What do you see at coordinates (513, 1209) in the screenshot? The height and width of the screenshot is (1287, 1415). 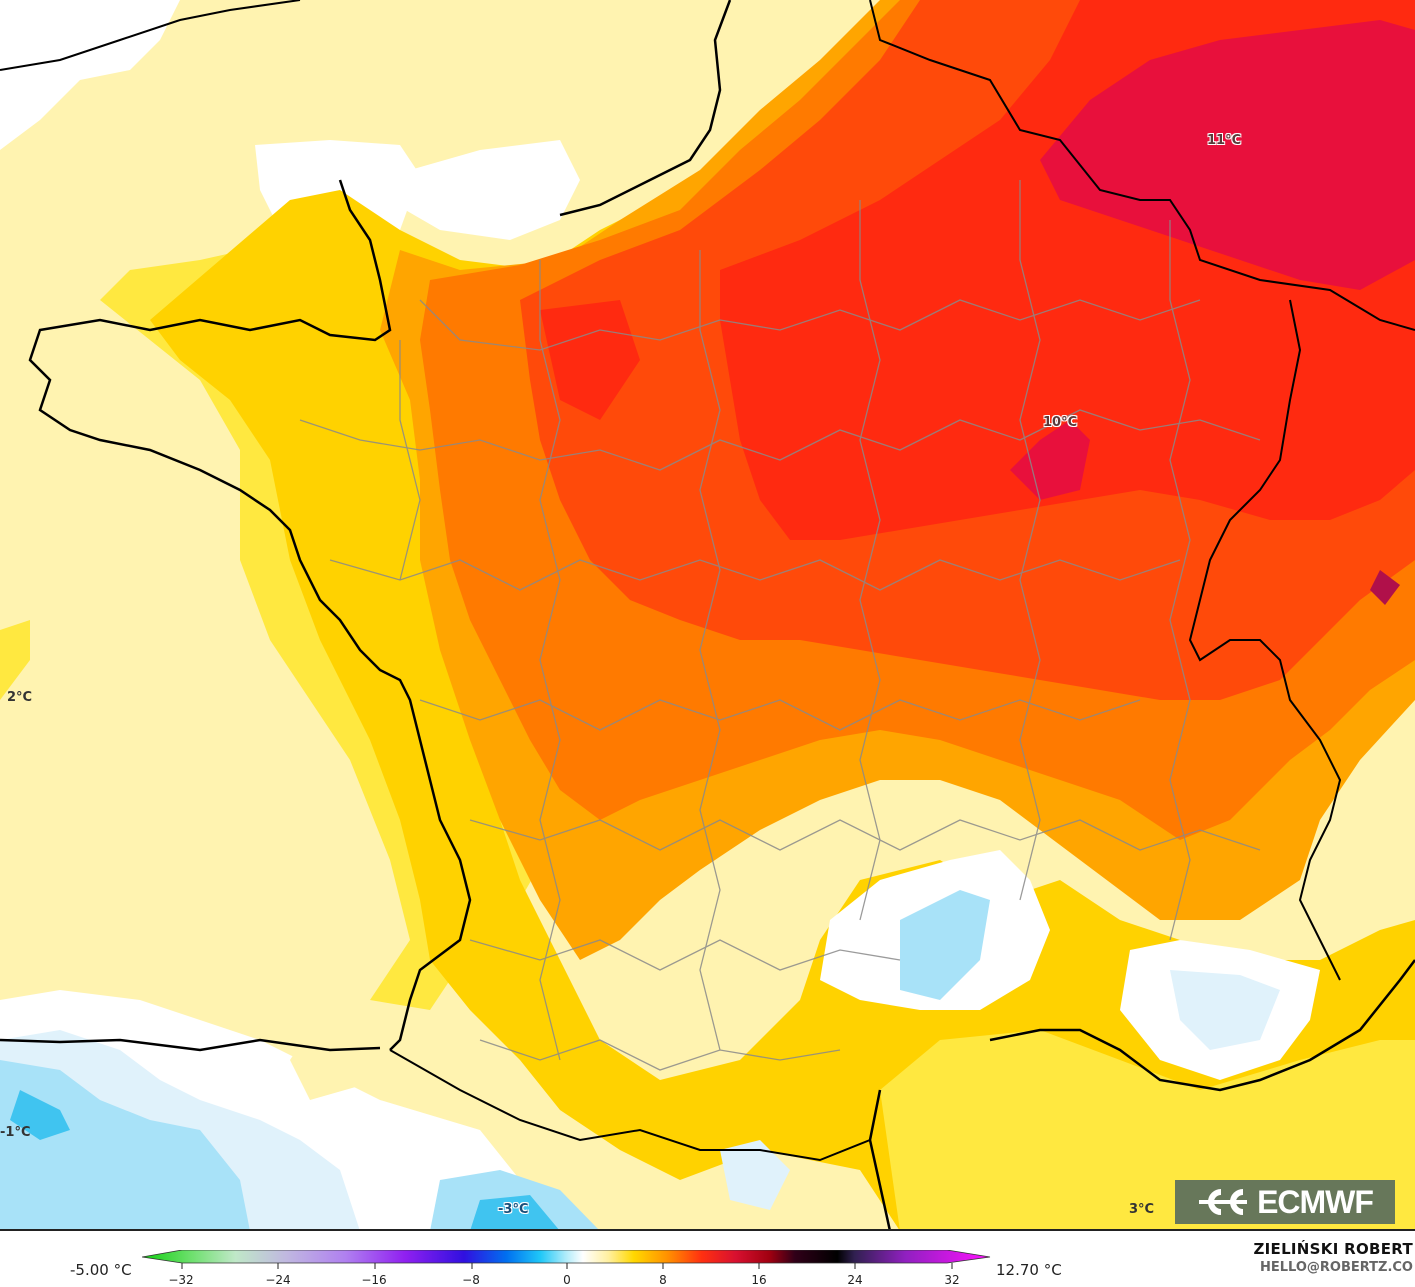 I see `temp-label-minus3: -3°C` at bounding box center [513, 1209].